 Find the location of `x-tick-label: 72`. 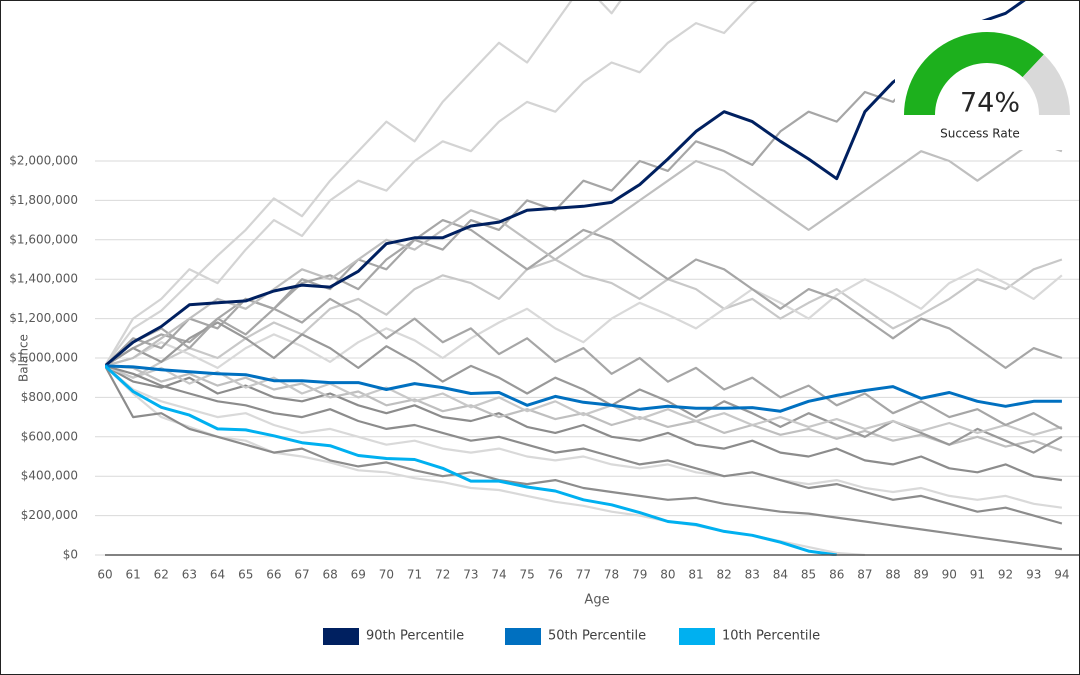

x-tick-label: 72 is located at coordinates (442, 575).